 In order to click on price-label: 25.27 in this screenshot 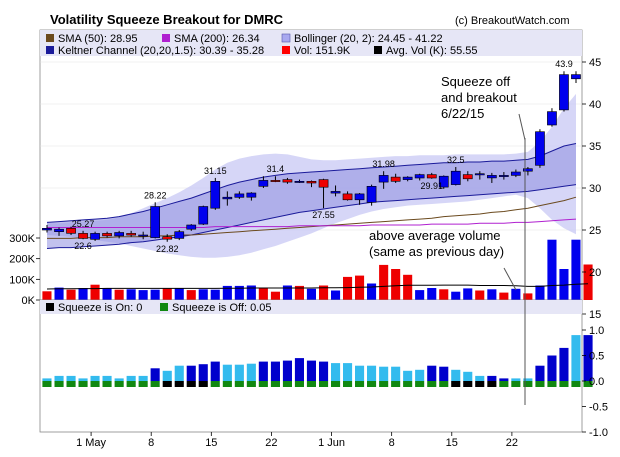, I will do `click(83, 224)`.